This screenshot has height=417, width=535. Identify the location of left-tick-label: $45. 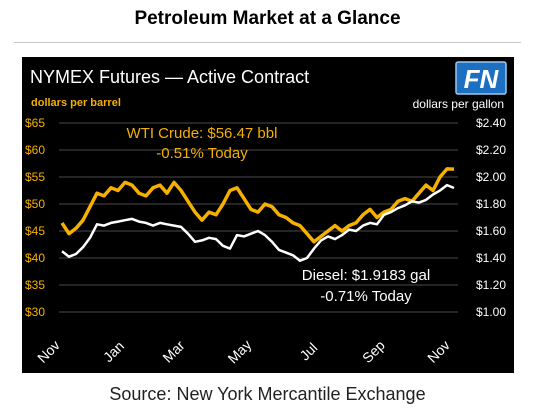
(35, 231).